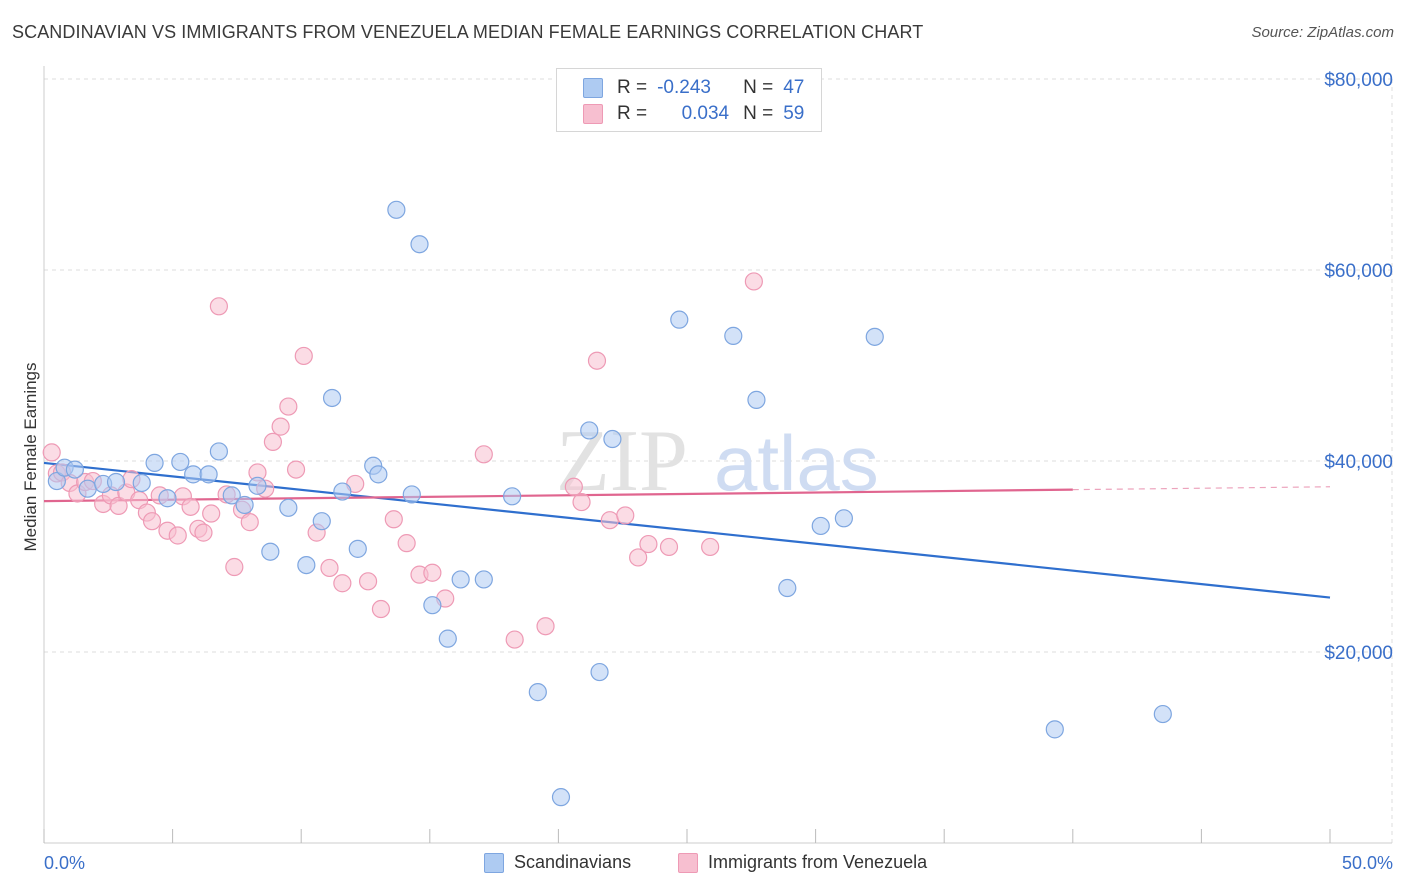 The width and height of the screenshot is (1406, 892). I want to click on legend-label: Scandinavians, so click(573, 862).